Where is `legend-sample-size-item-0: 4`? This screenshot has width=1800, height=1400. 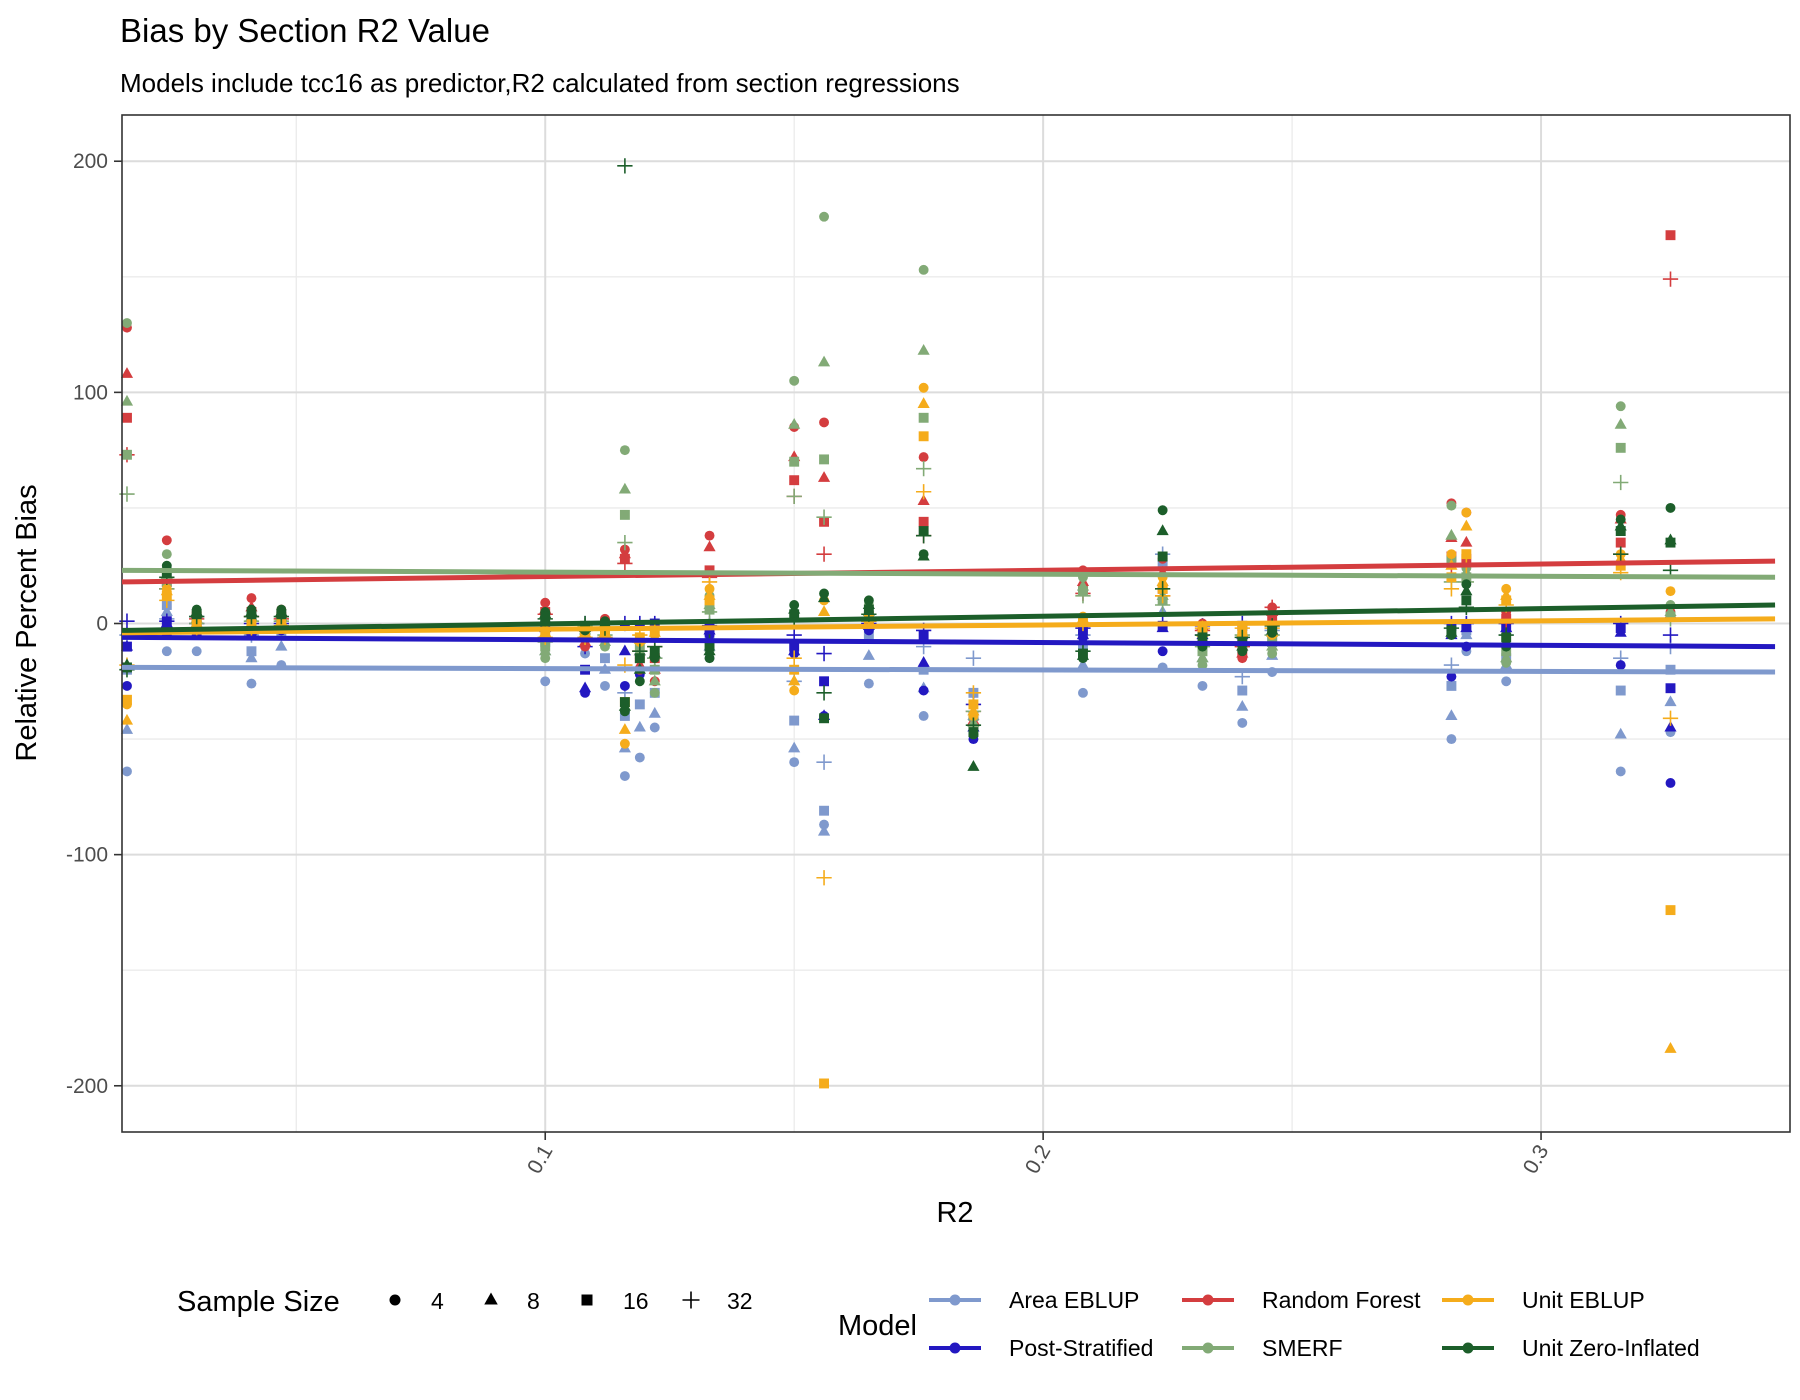
legend-sample-size-item-0: 4 is located at coordinates (416, 1301).